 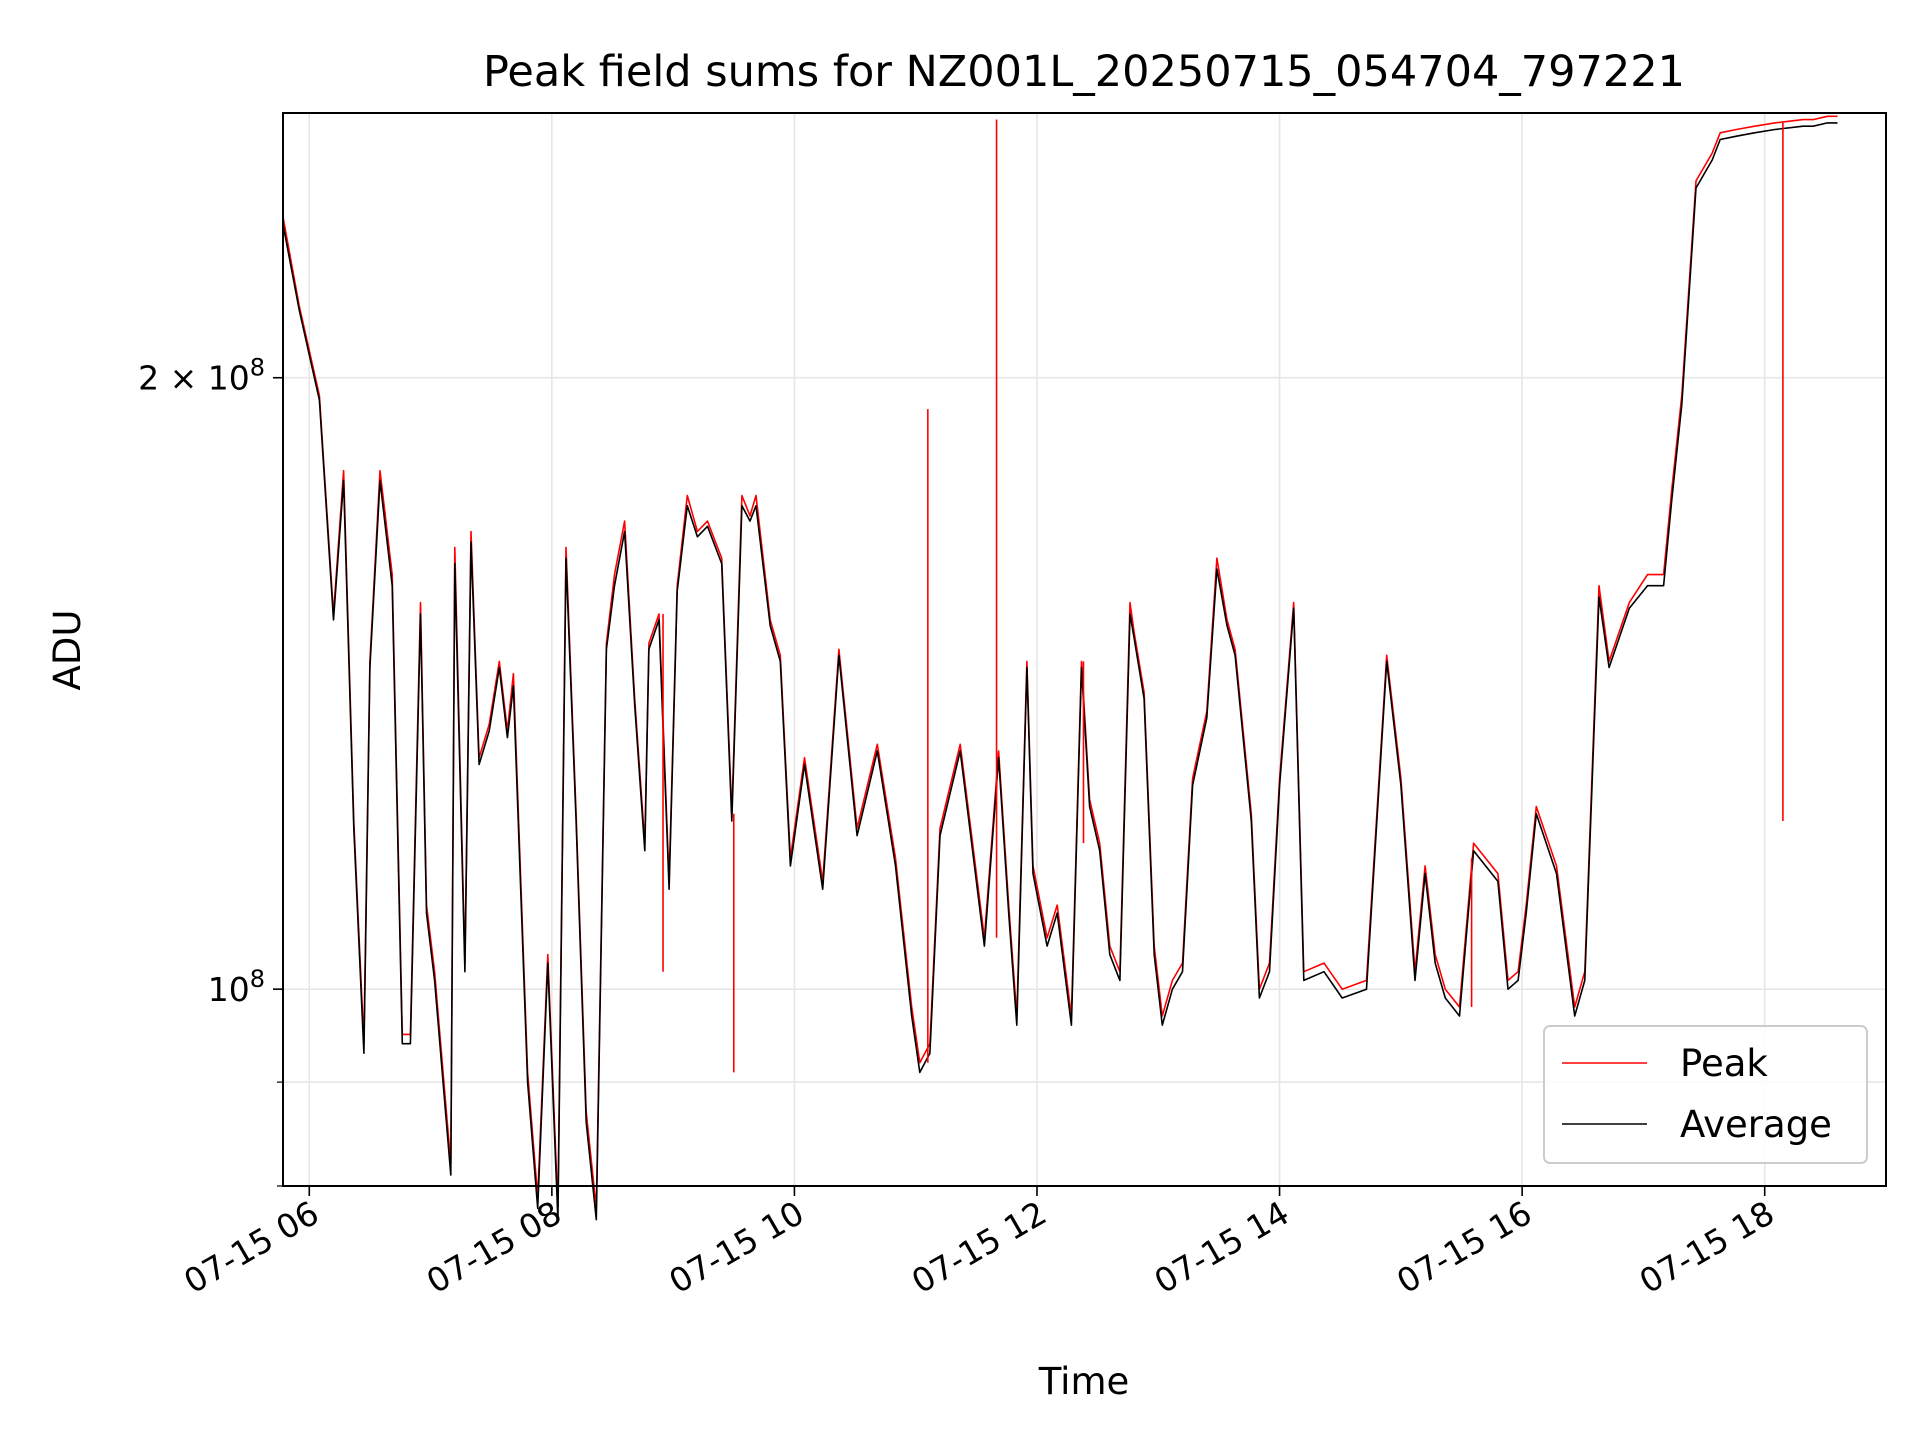 What do you see at coordinates (210, 770) in the screenshot?
I see `y-axis-ticks: 2 × 108 108` at bounding box center [210, 770].